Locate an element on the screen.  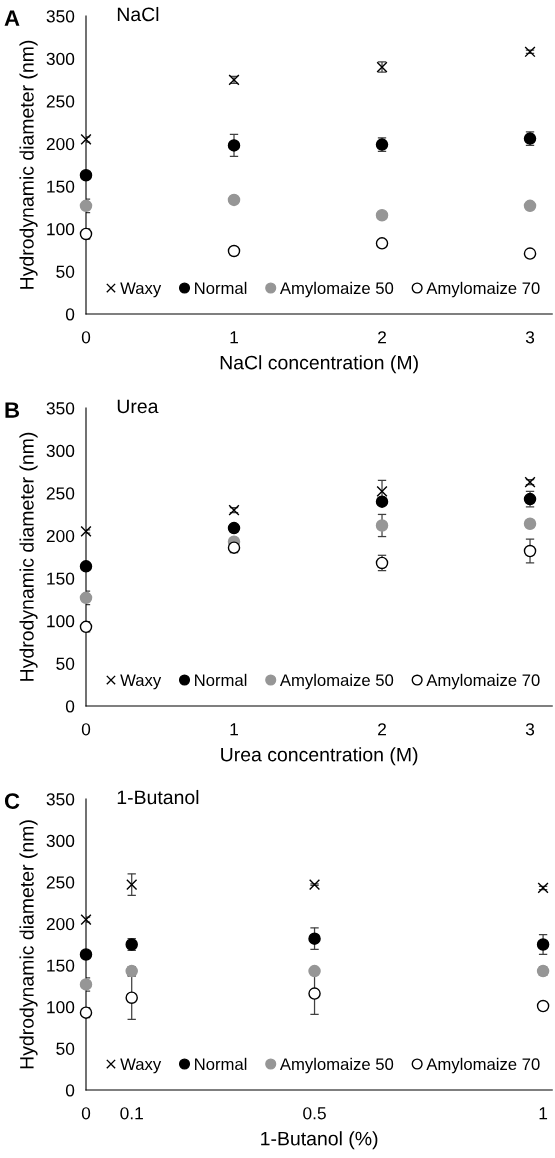
x-axis-title: 1-Butanol (%) is located at coordinates (319, 1140).